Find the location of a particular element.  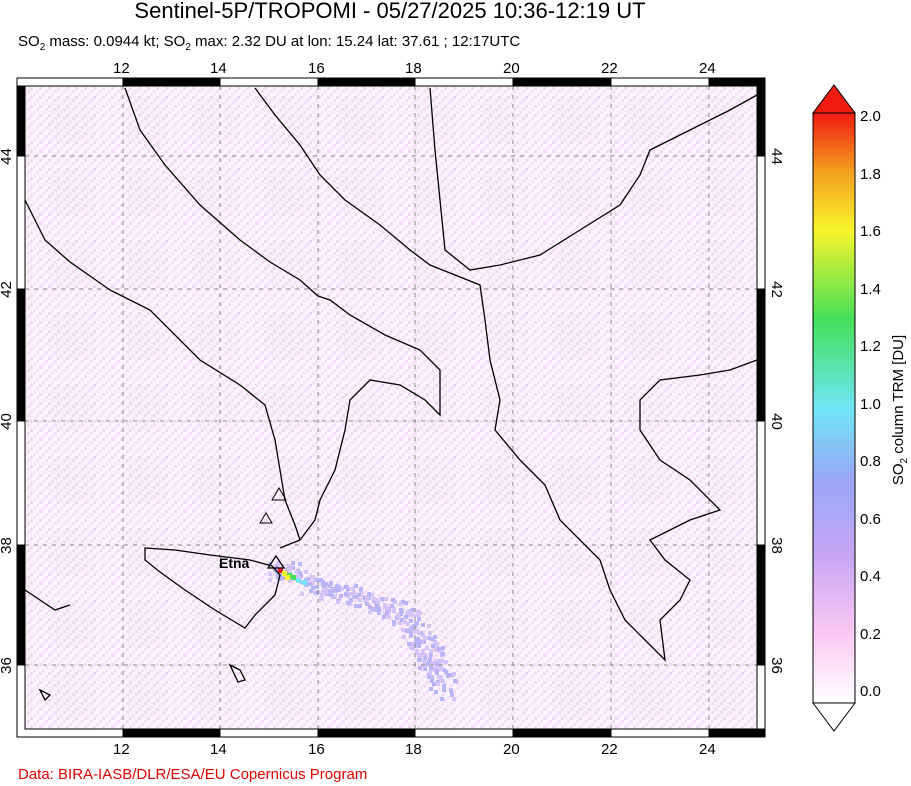

colorbar-min-triangle is located at coordinates (834, 717).